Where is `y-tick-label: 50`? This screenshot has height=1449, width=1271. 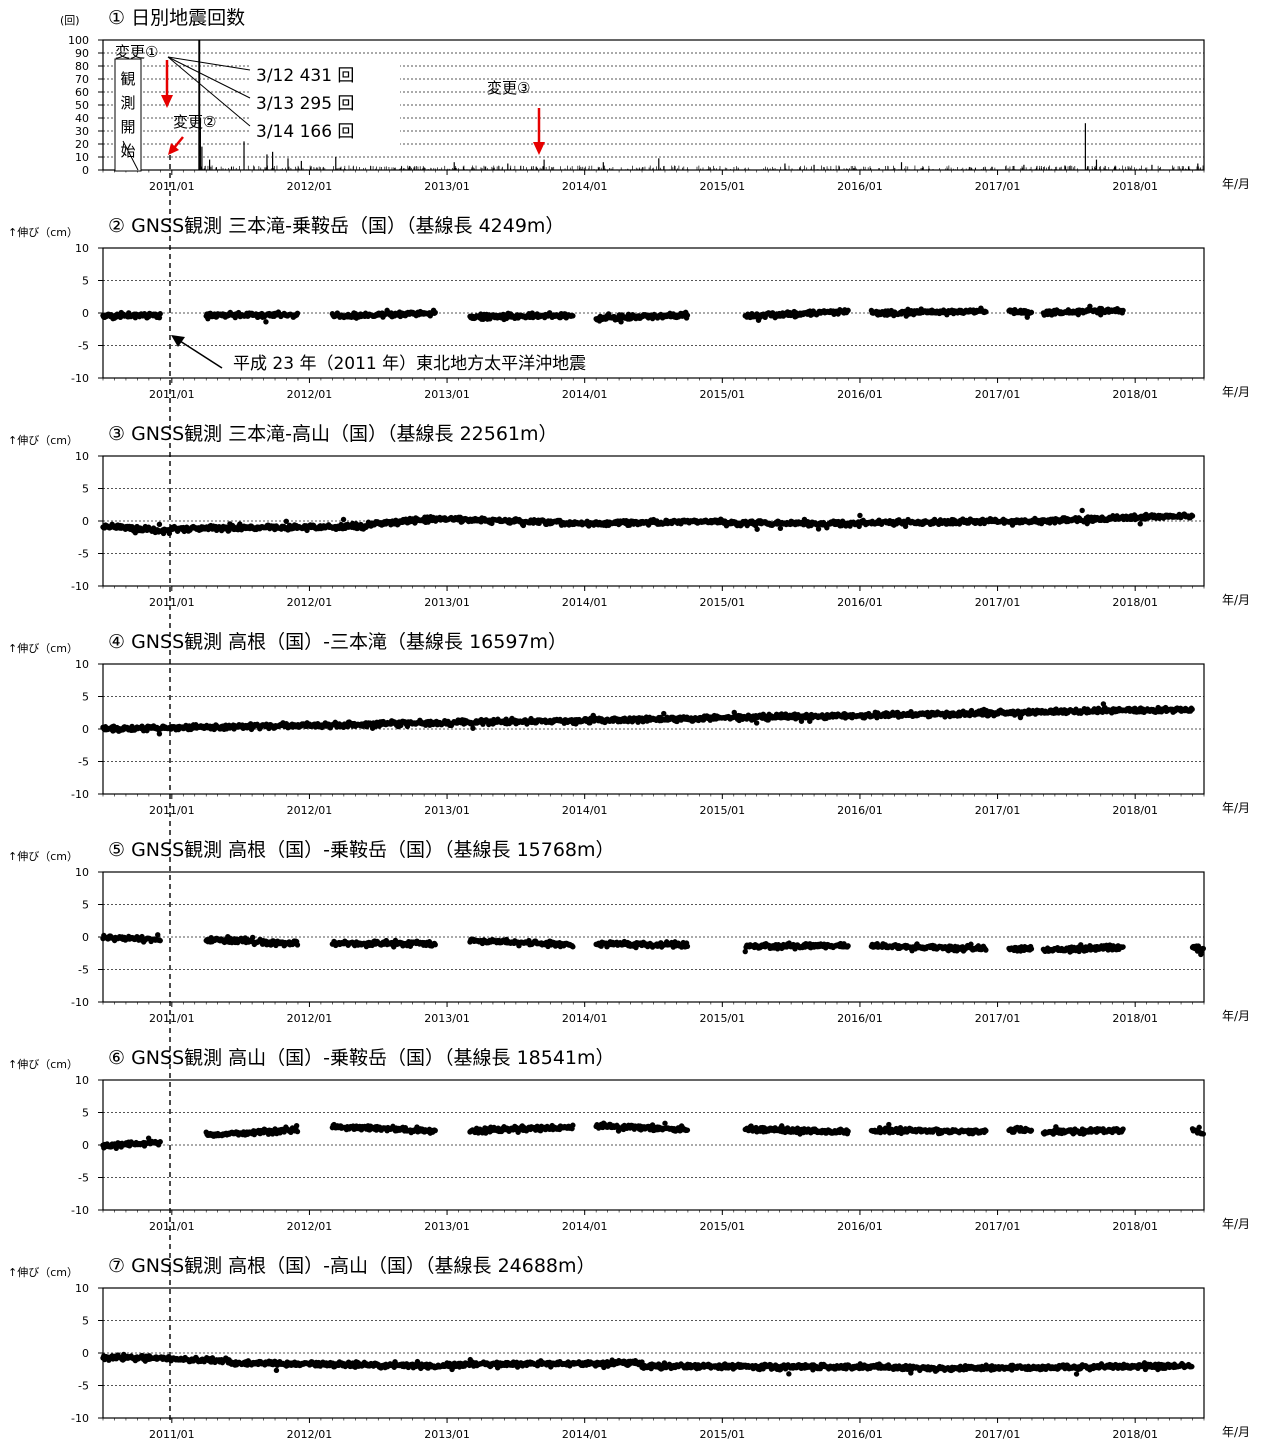
y-tick-label: 50 is located at coordinates (82, 105).